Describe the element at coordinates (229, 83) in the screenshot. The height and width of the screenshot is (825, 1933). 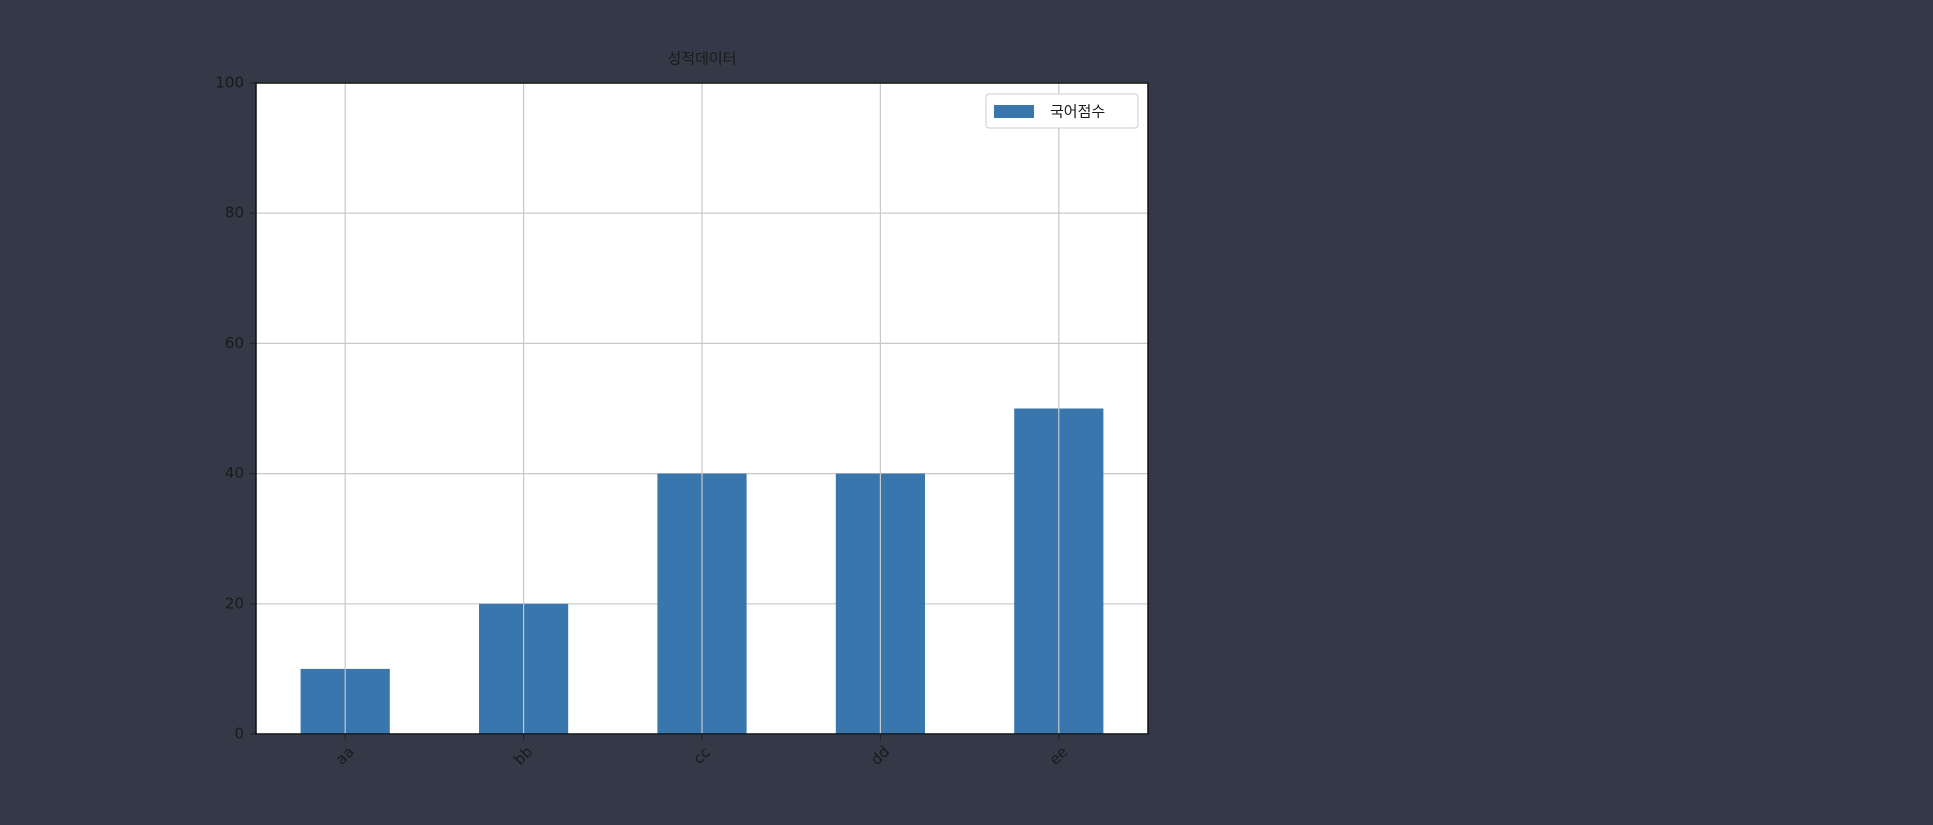
I see `y-tick-label: 100` at that location.